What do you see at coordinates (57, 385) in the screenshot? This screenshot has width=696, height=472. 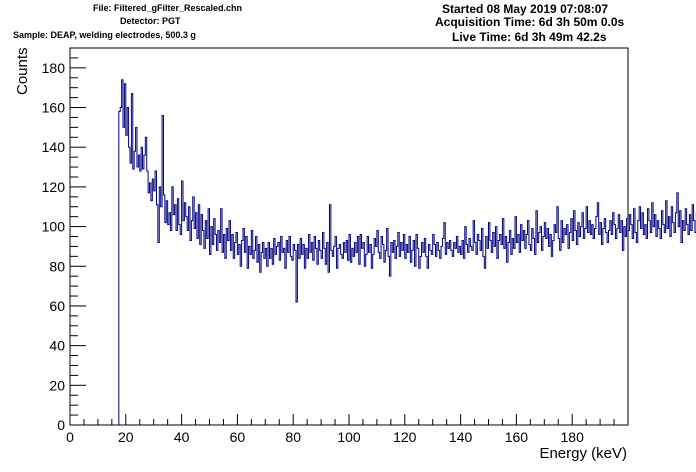 I see `y-tick-label: 20` at bounding box center [57, 385].